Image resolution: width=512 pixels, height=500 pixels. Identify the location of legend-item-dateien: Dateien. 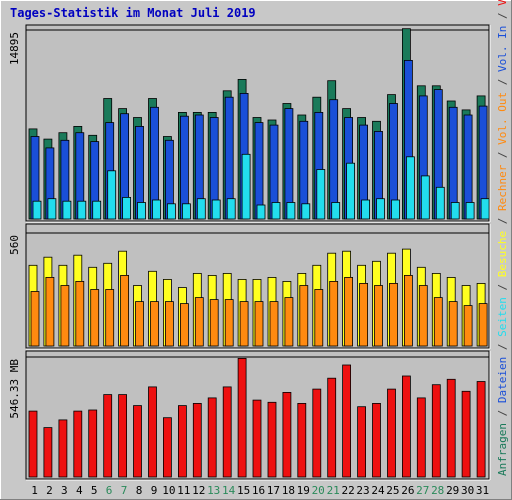
(502, 380).